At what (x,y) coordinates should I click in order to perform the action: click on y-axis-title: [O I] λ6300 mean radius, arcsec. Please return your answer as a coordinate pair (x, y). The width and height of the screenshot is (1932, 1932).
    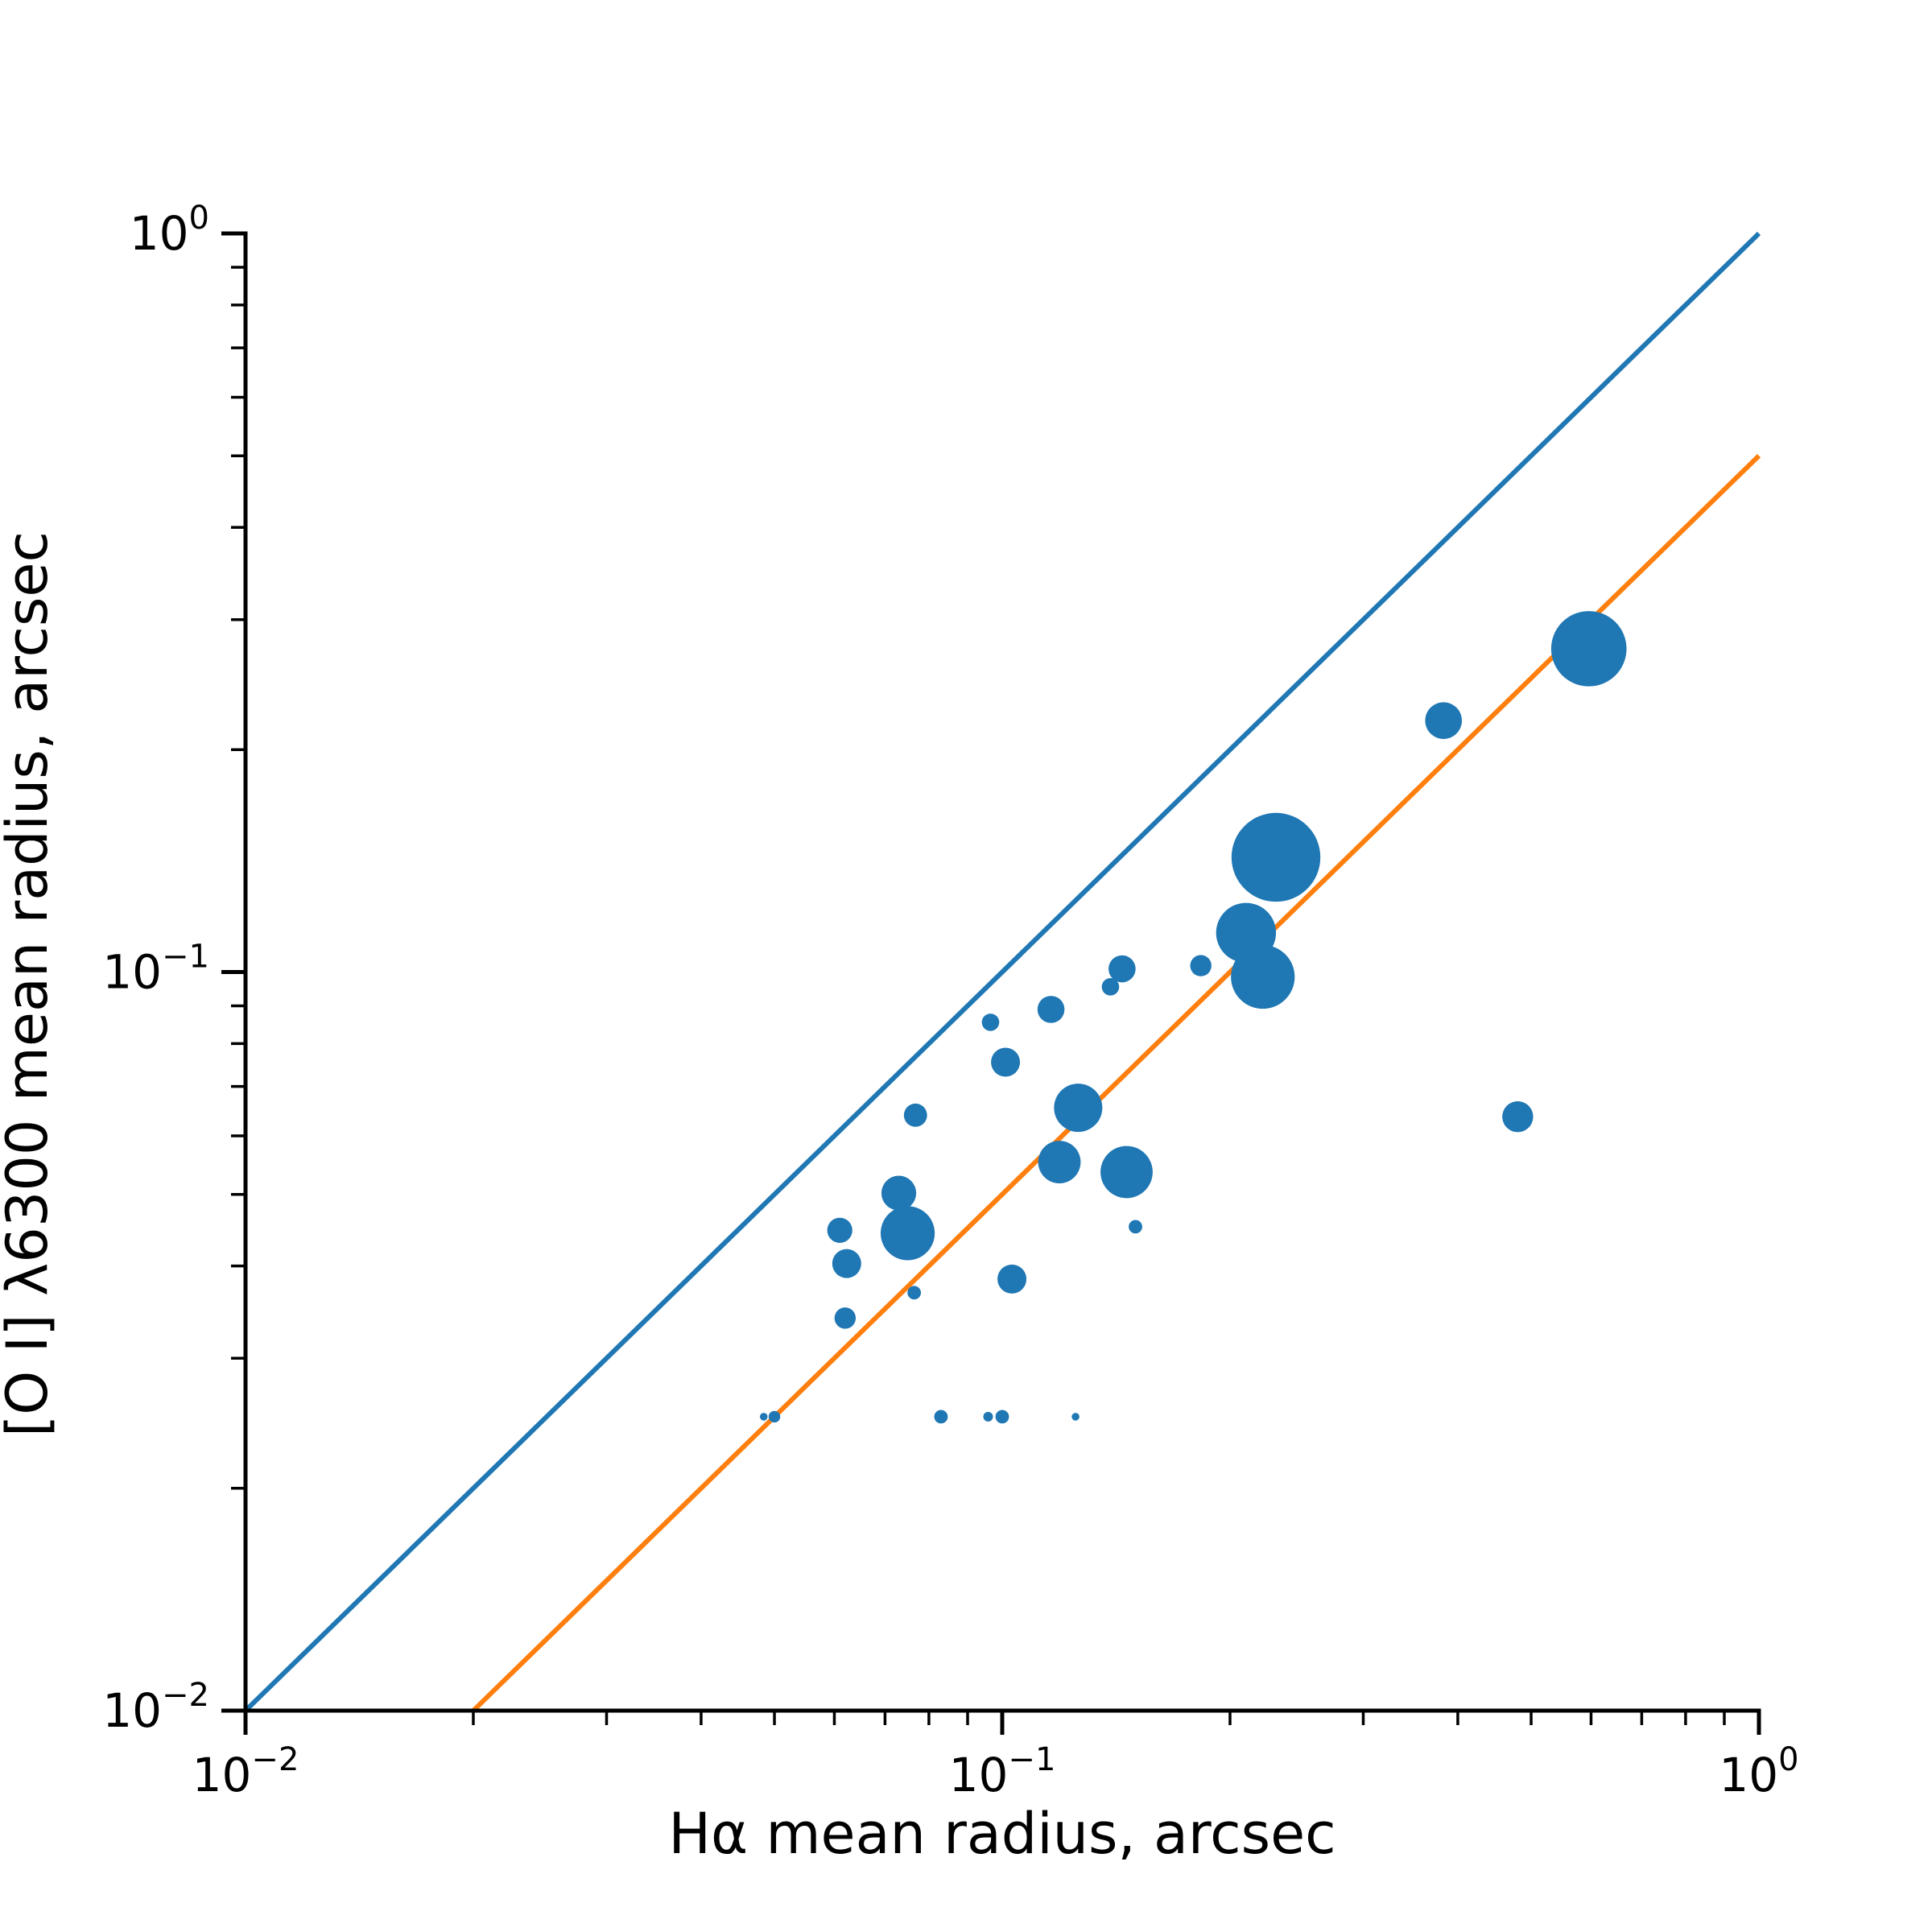
    Looking at the image, I should click on (30, 984).